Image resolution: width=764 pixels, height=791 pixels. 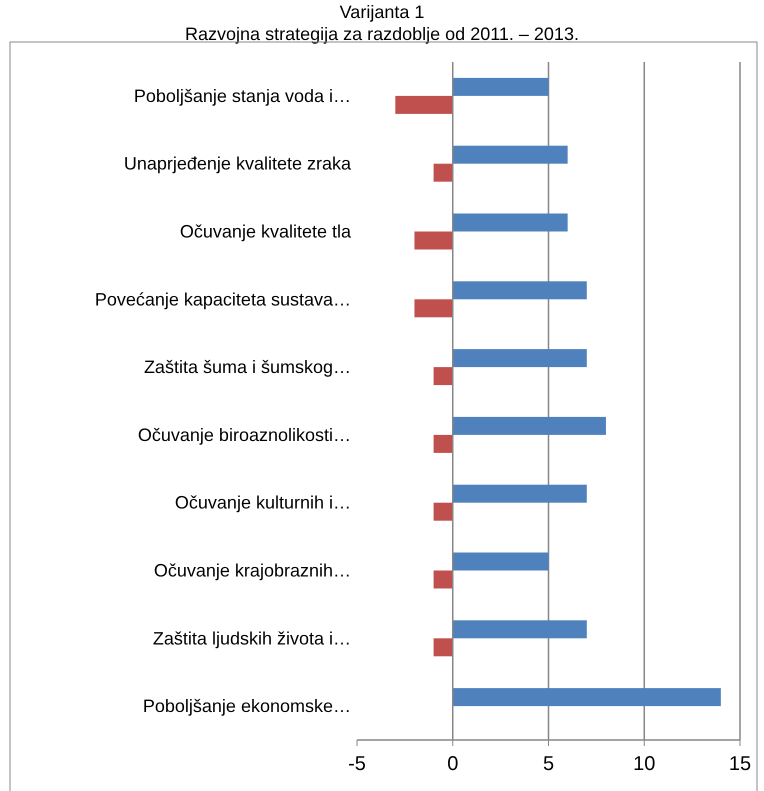 I want to click on x-tick-label: -5, so click(x=357, y=764).